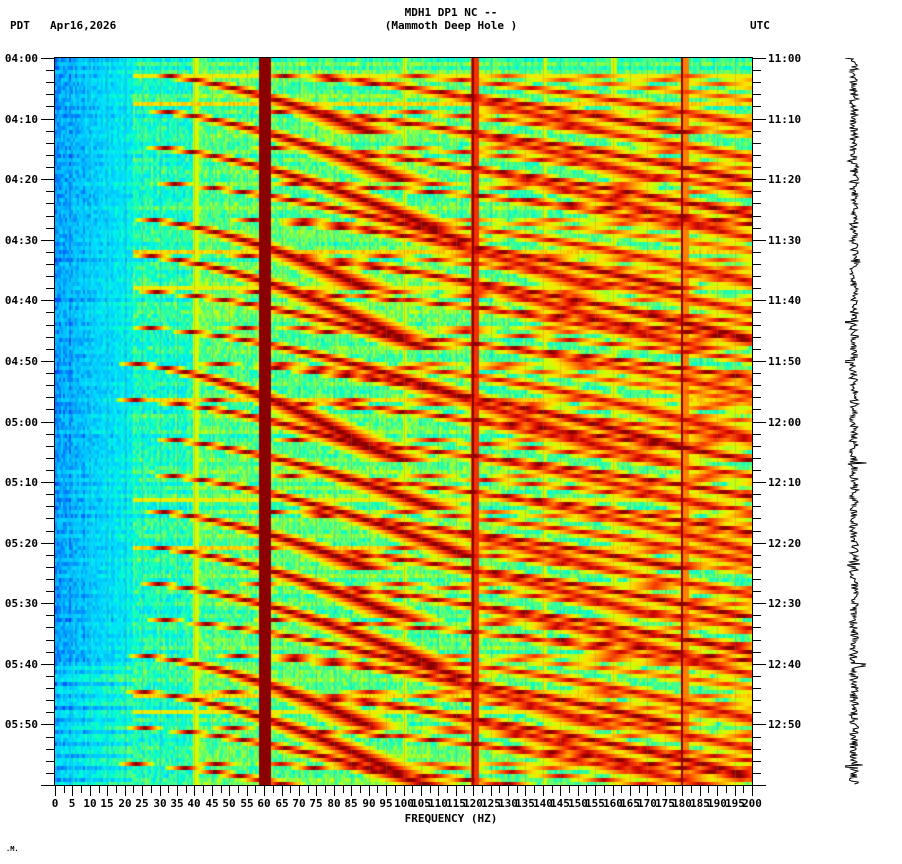 The image size is (902, 864). Describe the element at coordinates (21, 361) in the screenshot. I see `time-label-left: 04:50` at that location.